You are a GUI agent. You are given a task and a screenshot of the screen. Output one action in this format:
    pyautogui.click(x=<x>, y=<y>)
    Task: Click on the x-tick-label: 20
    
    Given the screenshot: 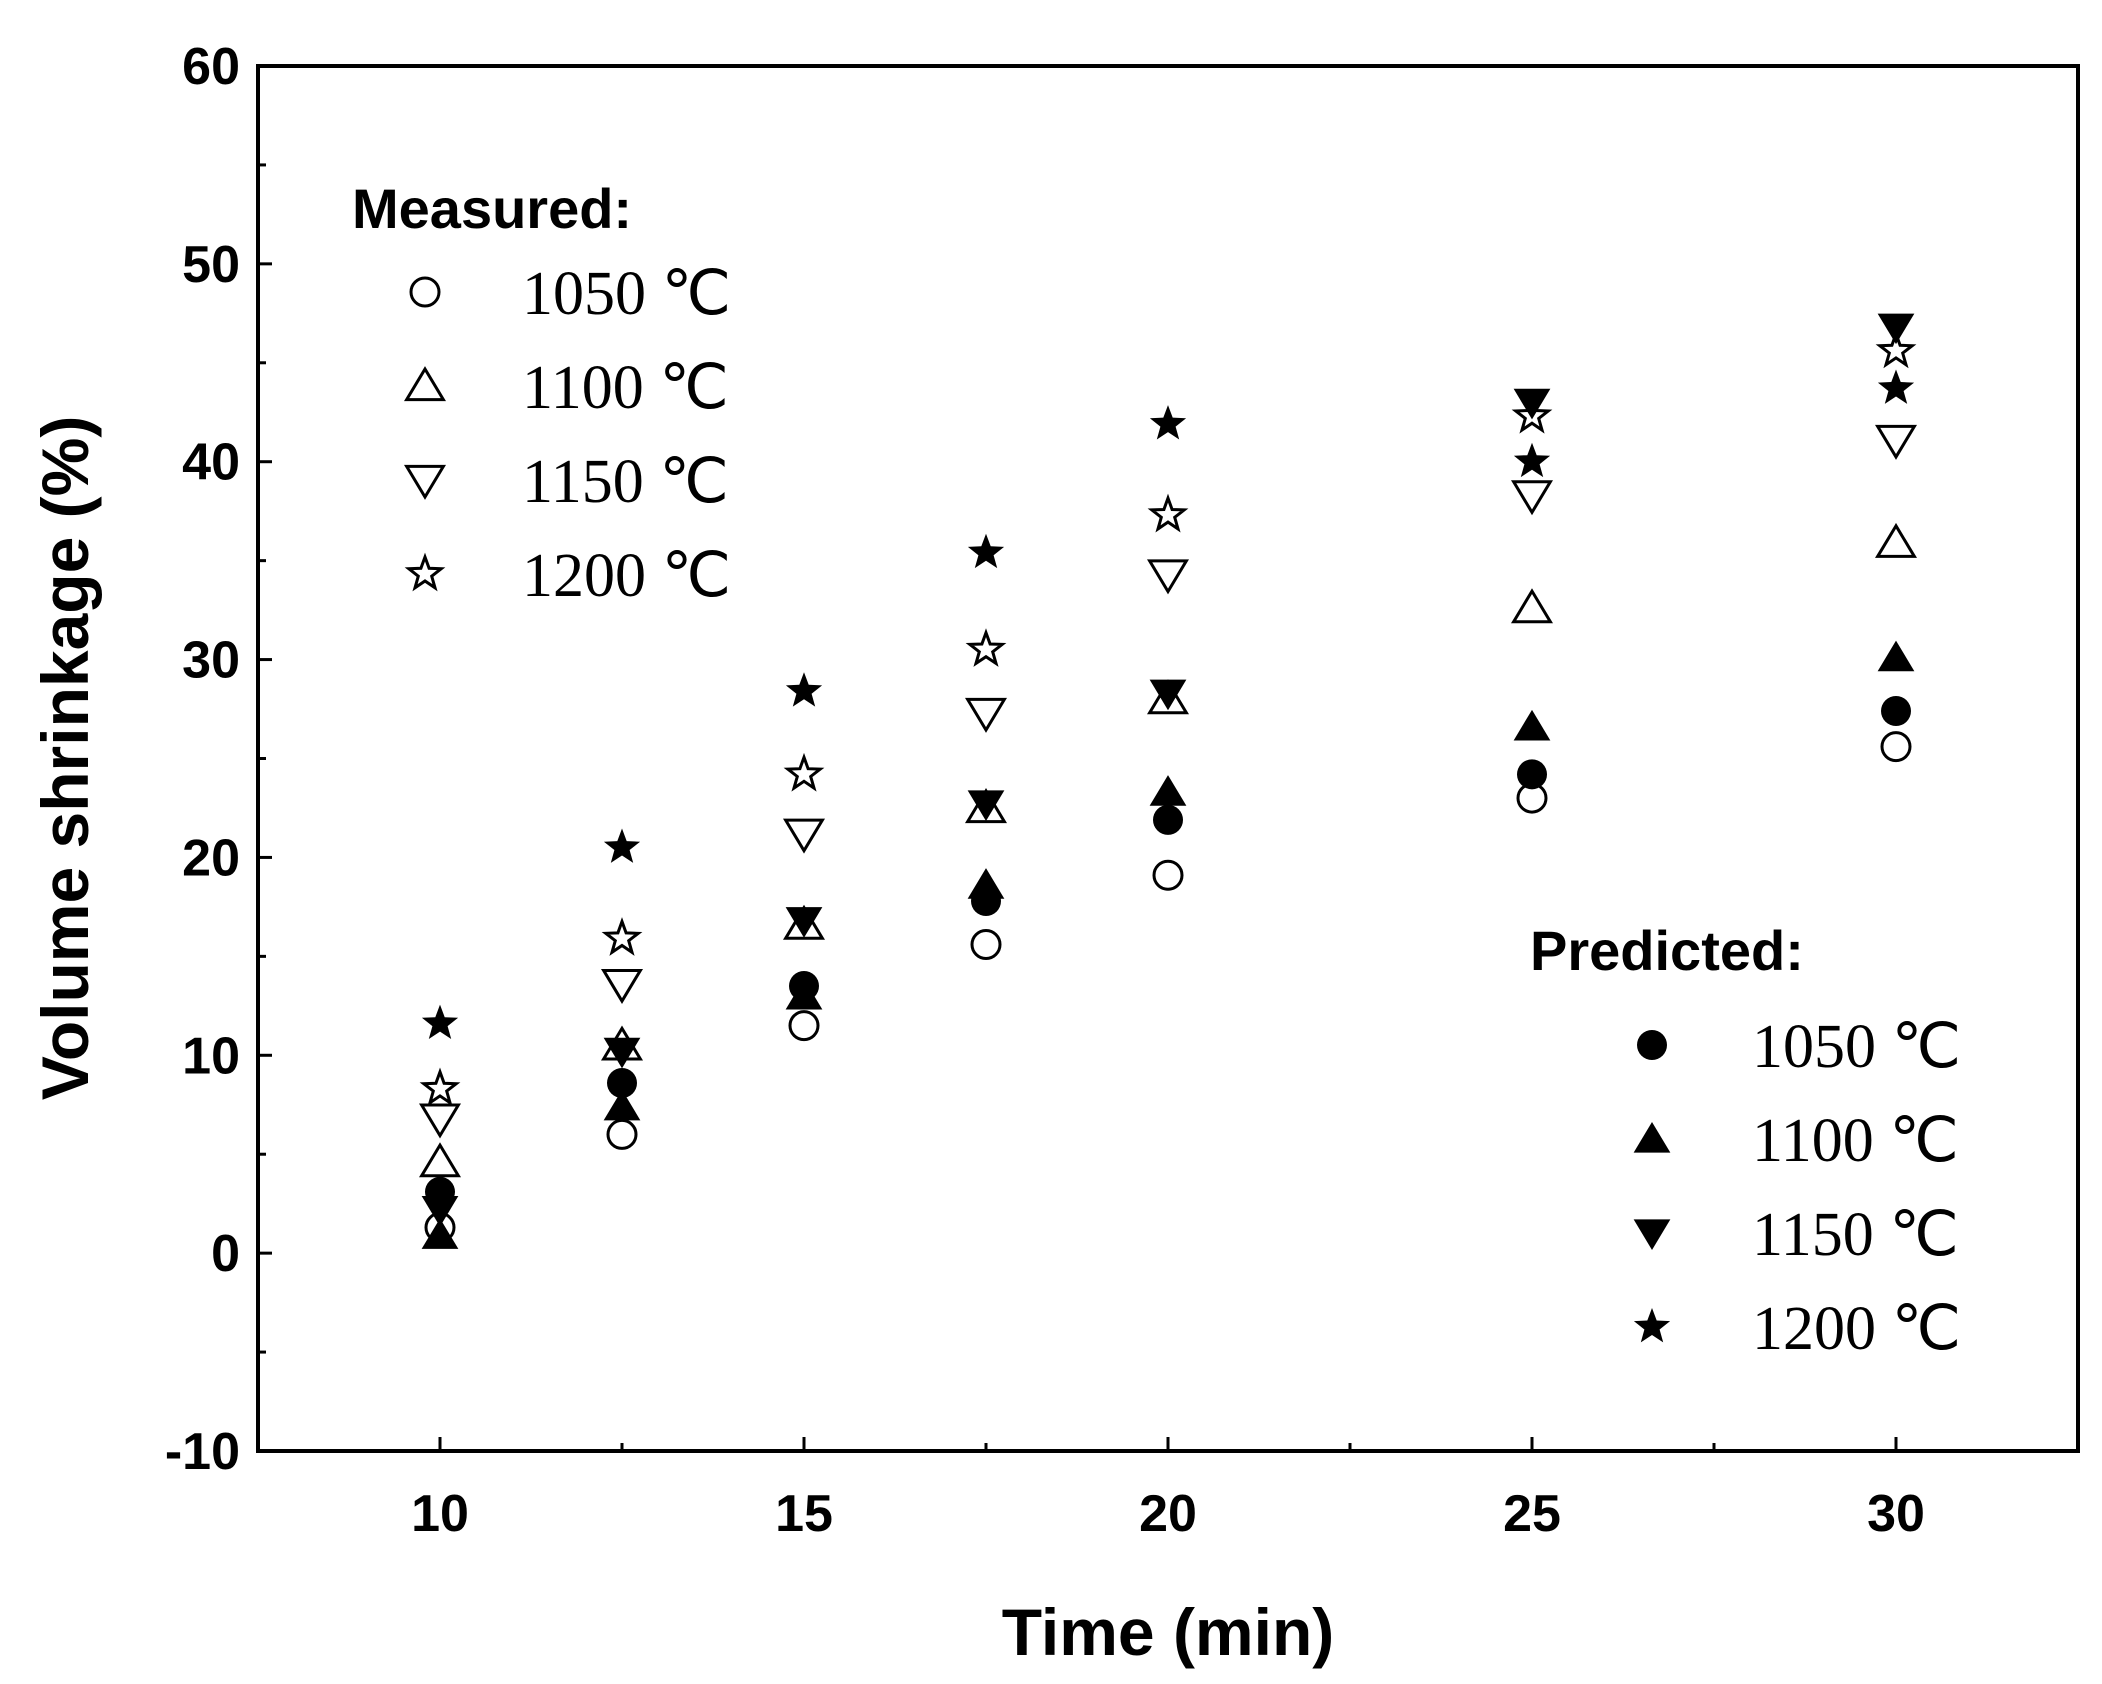 What is the action you would take?
    pyautogui.click(x=1168, y=1514)
    